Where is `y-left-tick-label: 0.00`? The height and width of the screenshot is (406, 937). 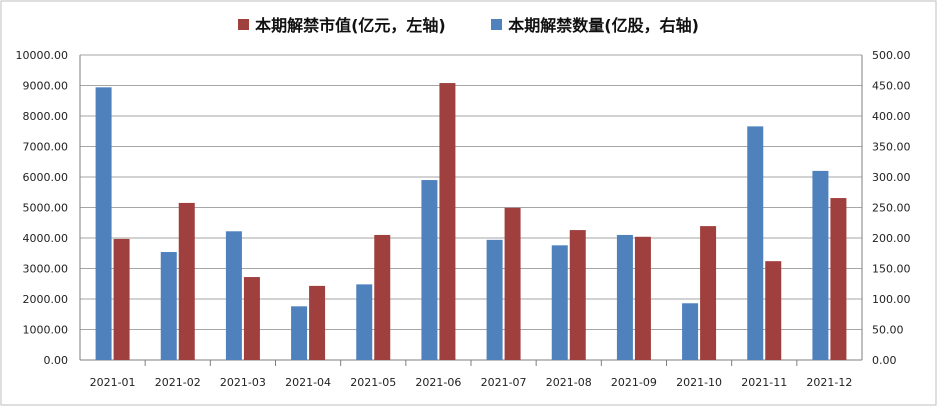
y-left-tick-label: 0.00 is located at coordinates (56, 360).